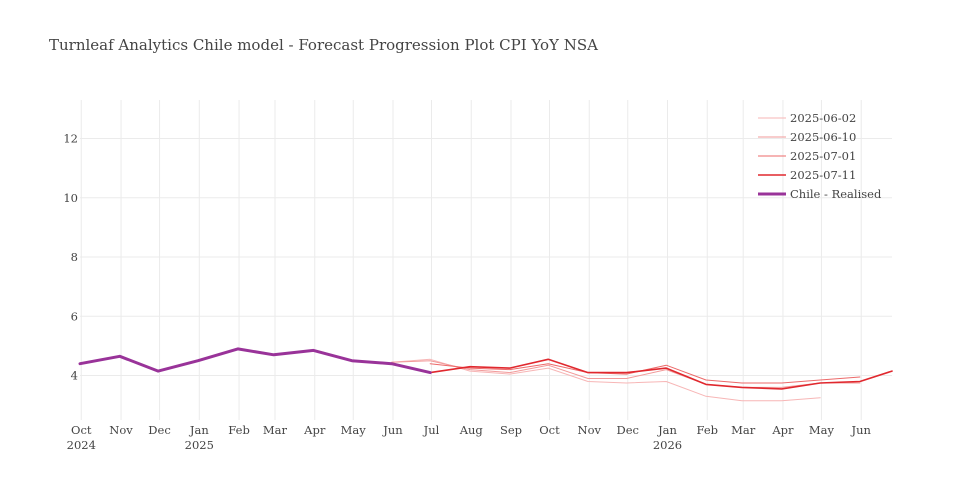  Describe the element at coordinates (74, 257) in the screenshot. I see `y-tick-label: 8` at that location.